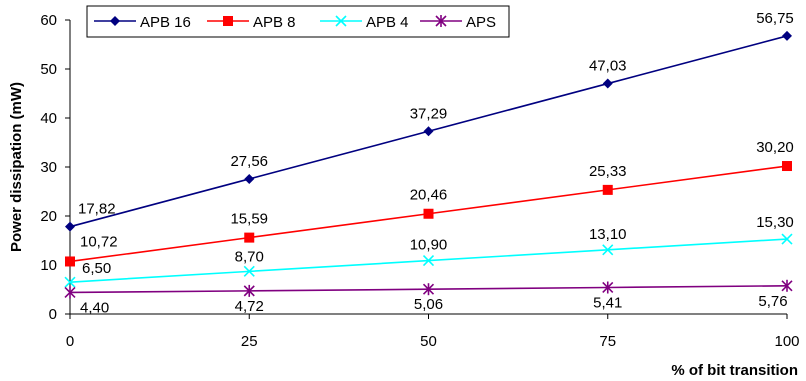  I want to click on data-label-aps: 5,76, so click(772, 301).